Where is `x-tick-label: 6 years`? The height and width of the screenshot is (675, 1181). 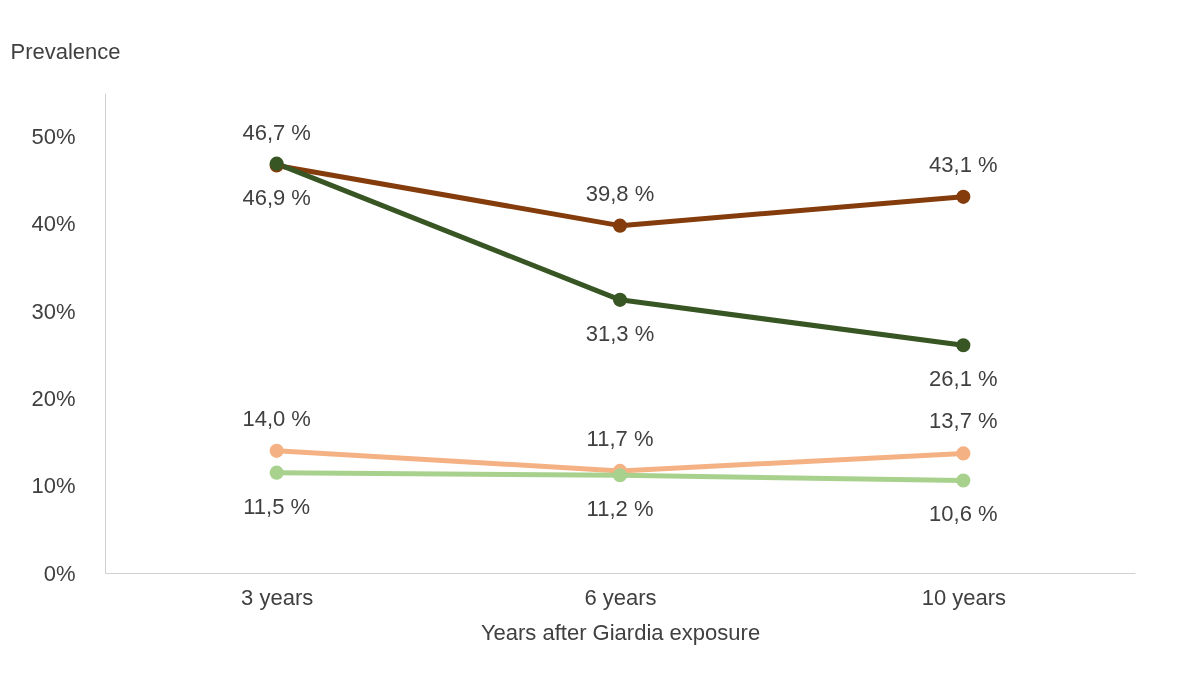 x-tick-label: 6 years is located at coordinates (620, 597).